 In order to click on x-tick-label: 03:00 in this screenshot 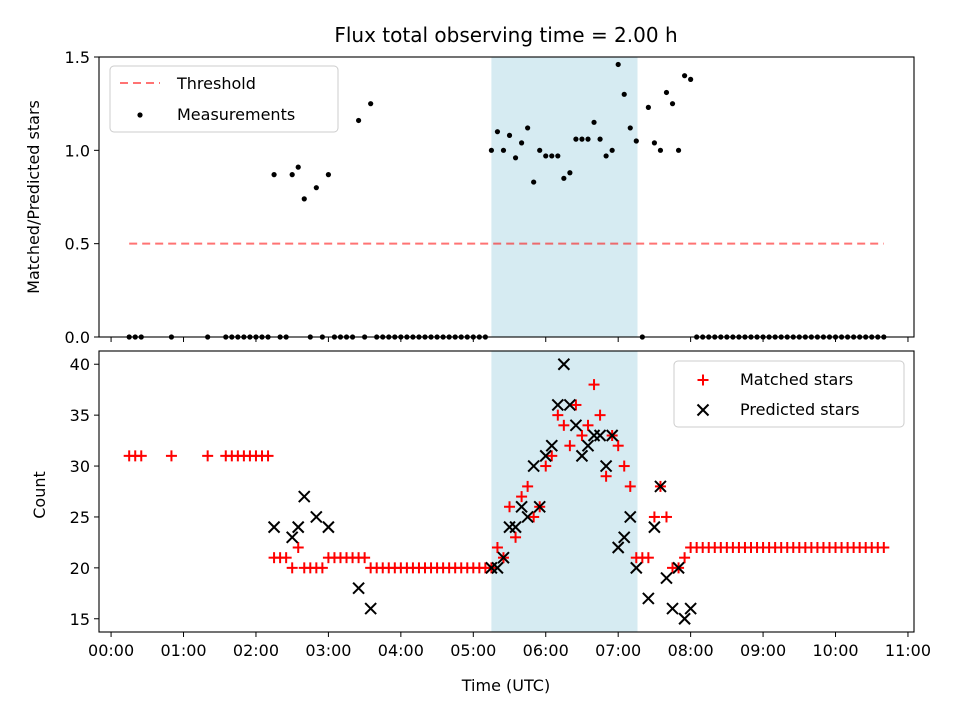, I will do `click(328, 650)`.